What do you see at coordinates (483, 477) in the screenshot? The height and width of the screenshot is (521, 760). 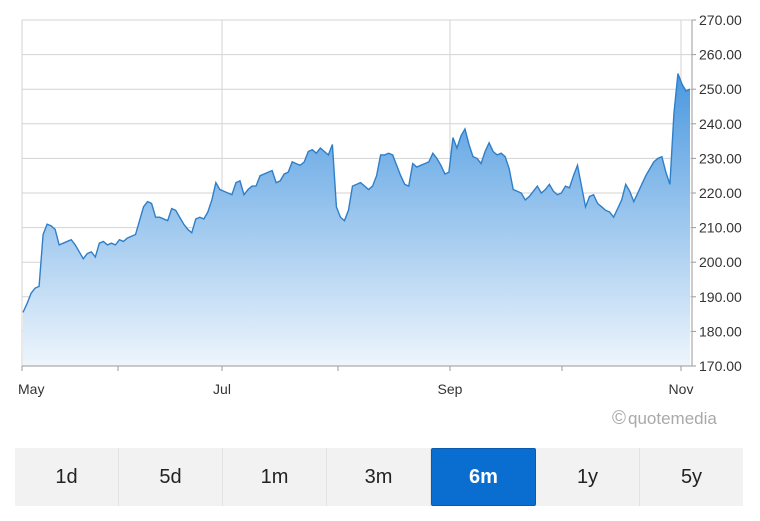 I see `range-button-6m: 6m` at bounding box center [483, 477].